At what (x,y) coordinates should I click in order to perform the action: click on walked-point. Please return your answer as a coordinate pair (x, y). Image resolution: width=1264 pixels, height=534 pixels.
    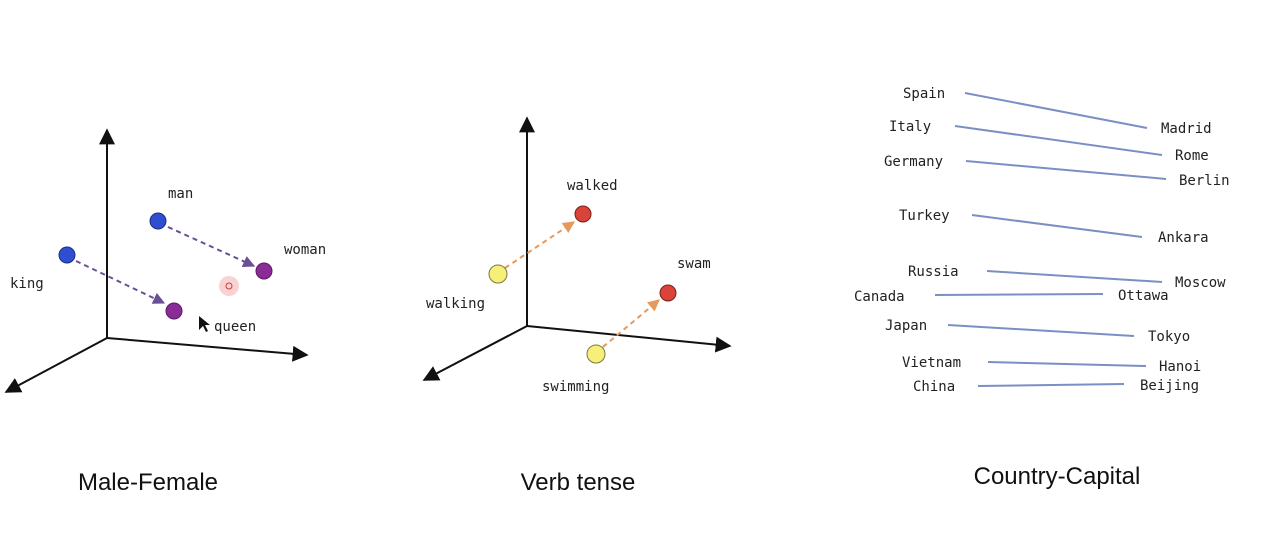
    Looking at the image, I should click on (583, 214).